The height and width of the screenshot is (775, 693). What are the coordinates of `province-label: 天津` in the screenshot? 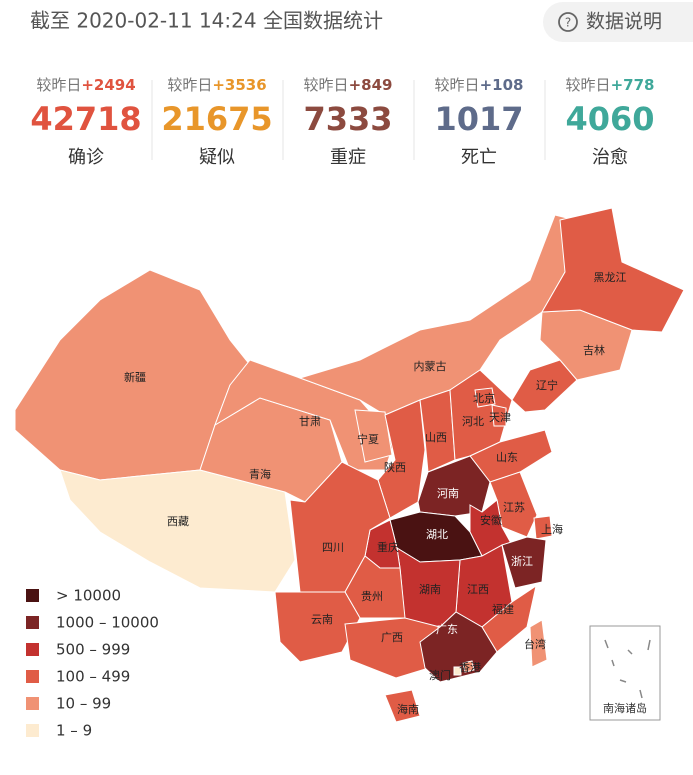 It's located at (500, 417).